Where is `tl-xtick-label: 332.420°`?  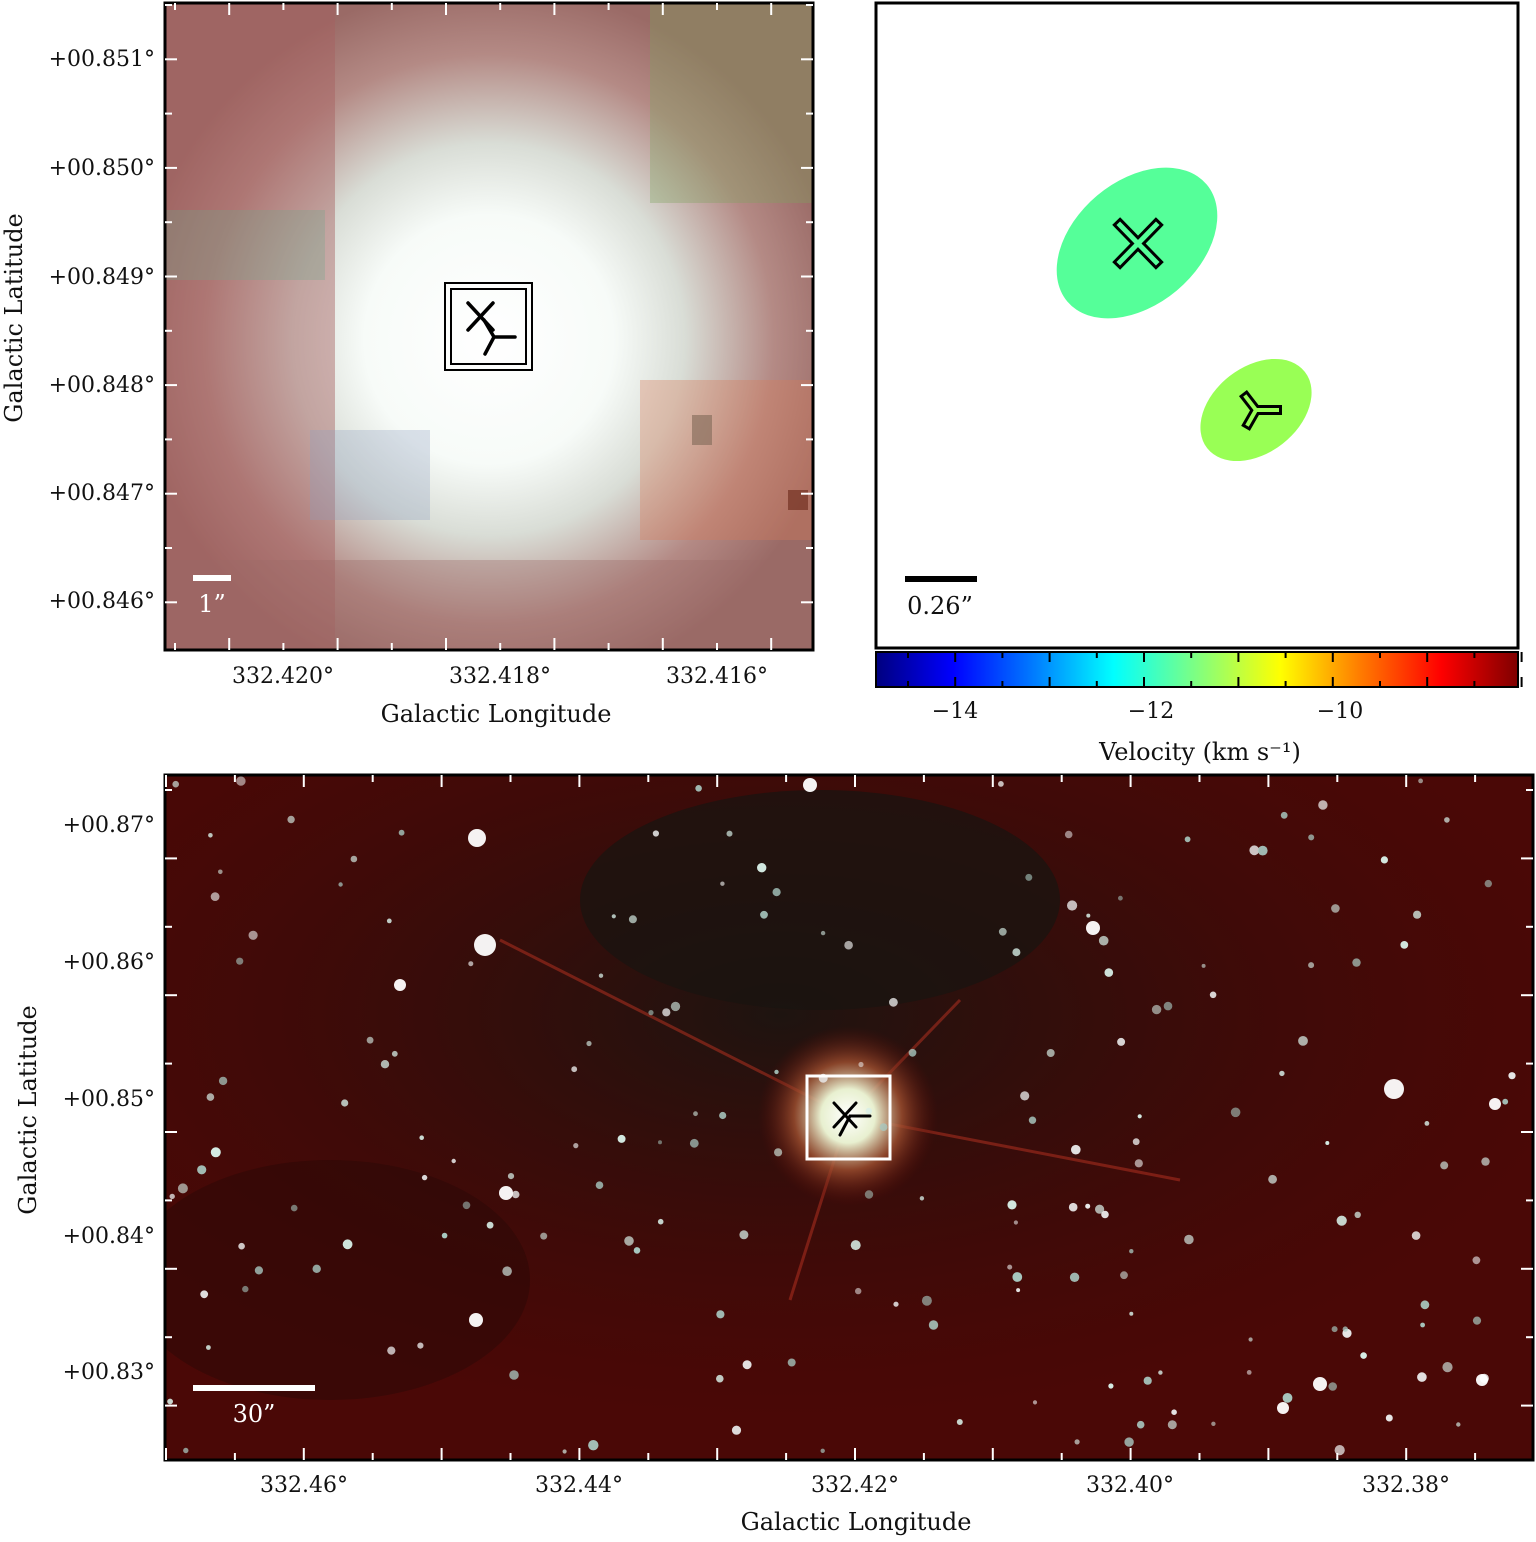 tl-xtick-label: 332.420° is located at coordinates (283, 676).